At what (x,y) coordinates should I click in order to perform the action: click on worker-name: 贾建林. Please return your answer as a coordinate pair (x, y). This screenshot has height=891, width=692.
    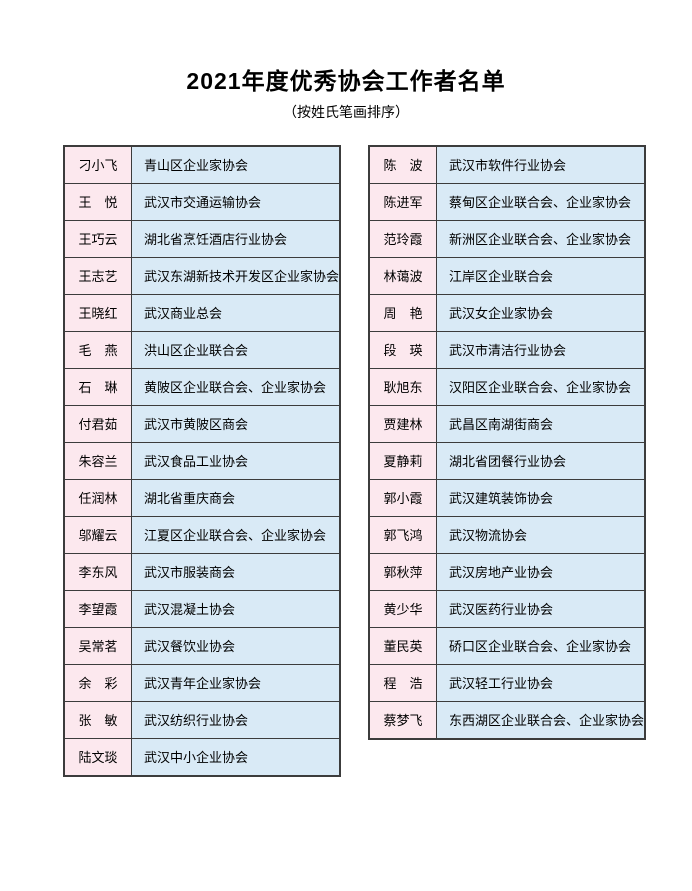
    Looking at the image, I should click on (402, 424).